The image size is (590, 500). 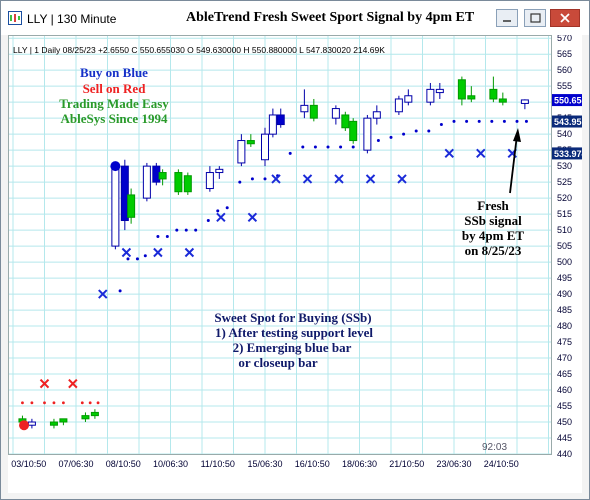 I want to click on signal-circle, so click(x=115, y=166).